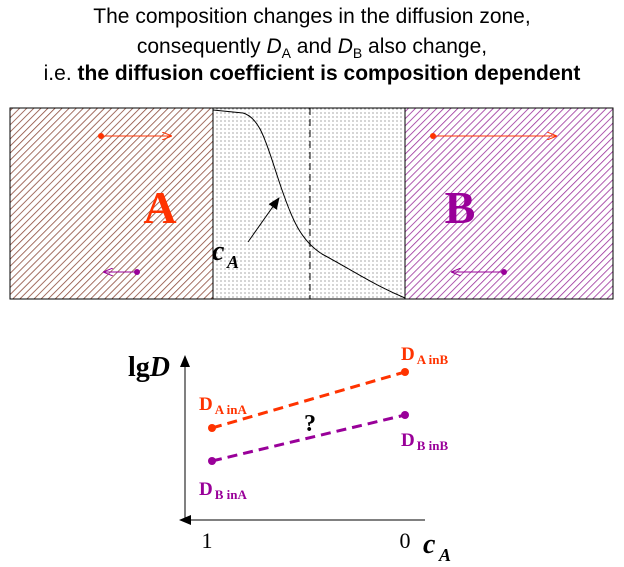 Image resolution: width=624 pixels, height=567 pixels. I want to click on a-slow-dot, so click(137, 272).